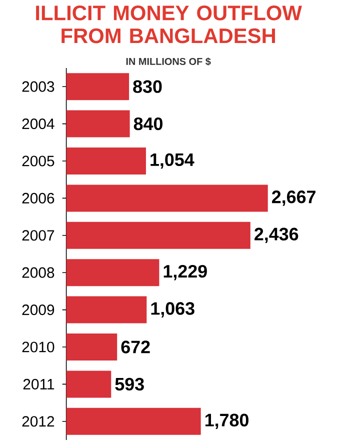 This screenshot has width=337, height=448. Describe the element at coordinates (227, 422) in the screenshot. I see `data-label: 1,780` at that location.